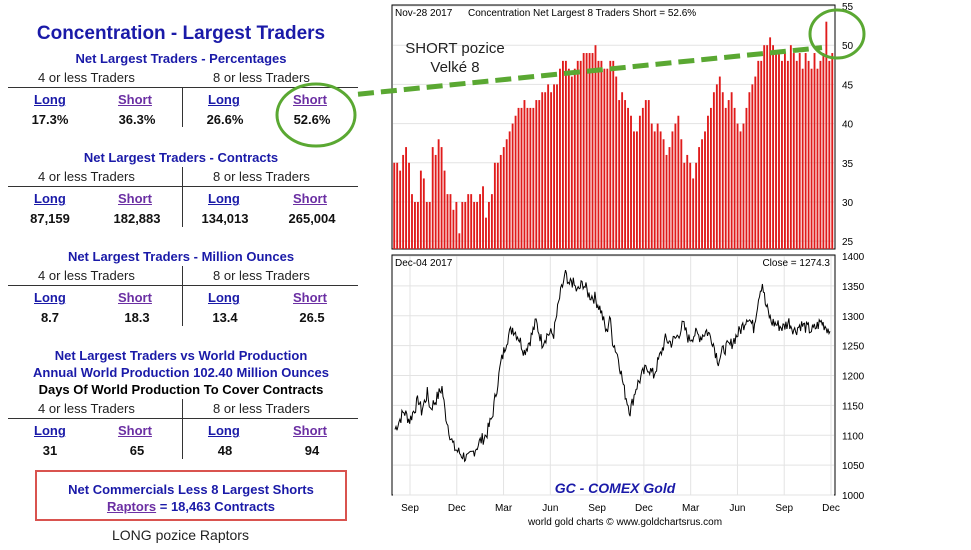  Describe the element at coordinates (137, 450) in the screenshot. I see `value-short-4: 65` at that location.